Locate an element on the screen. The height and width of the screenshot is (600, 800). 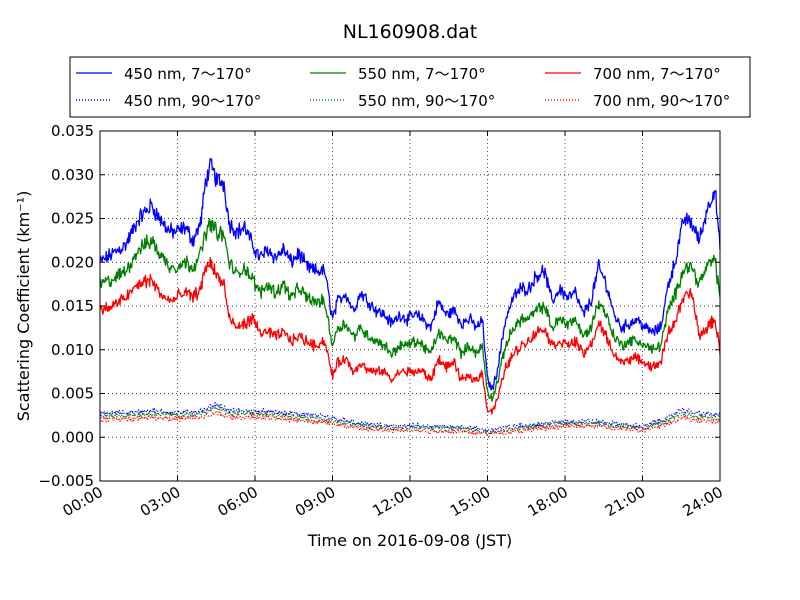
y-tick-label: 0.030 is located at coordinates (72, 175).